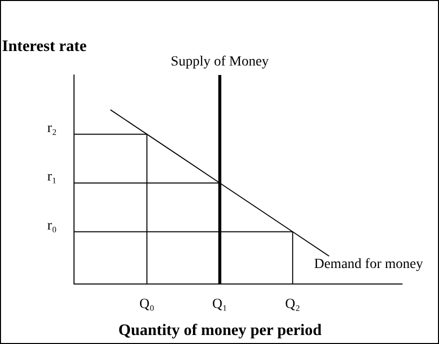  What do you see at coordinates (52, 177) in the screenshot?
I see `ref-line-label: r₁` at bounding box center [52, 177].